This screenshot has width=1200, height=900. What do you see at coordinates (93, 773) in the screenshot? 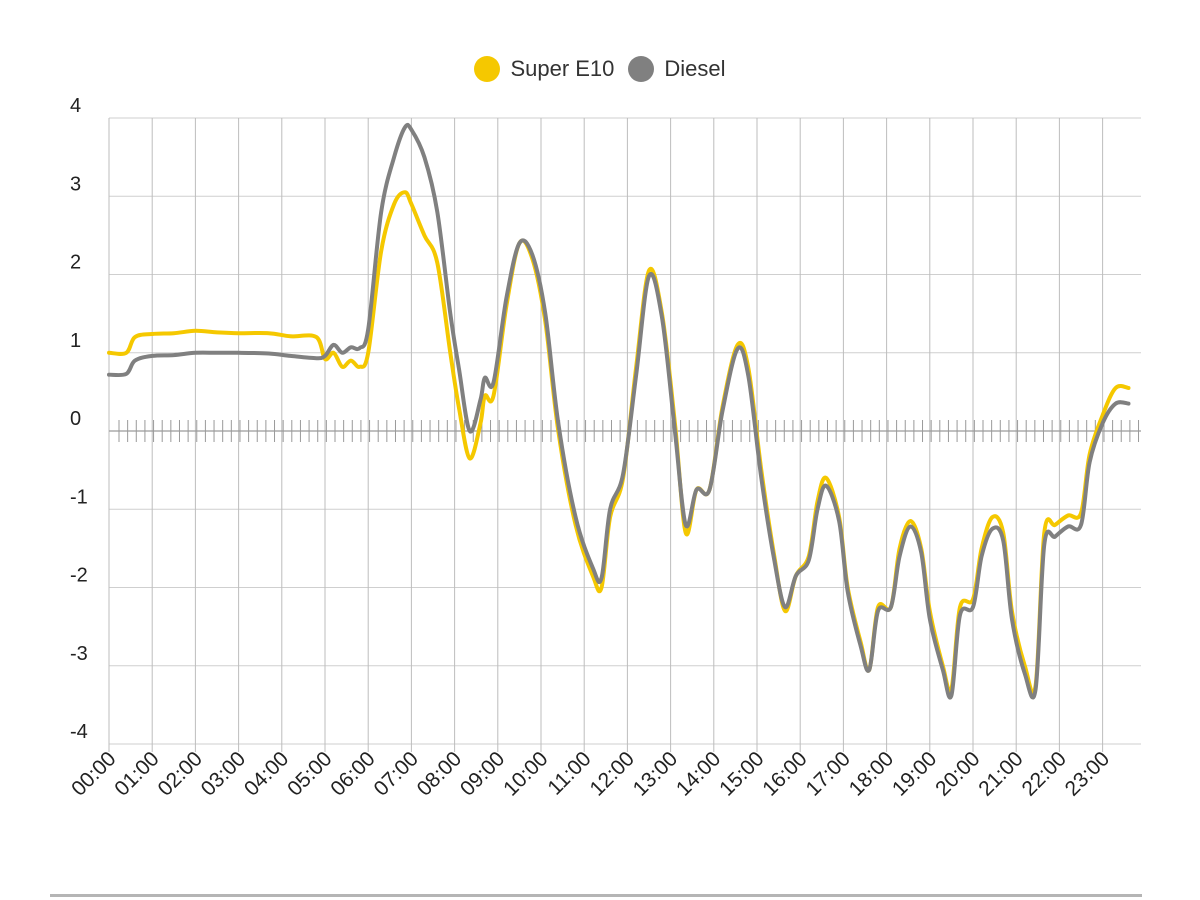
I see `x-tick-label: 00:00` at bounding box center [93, 773].